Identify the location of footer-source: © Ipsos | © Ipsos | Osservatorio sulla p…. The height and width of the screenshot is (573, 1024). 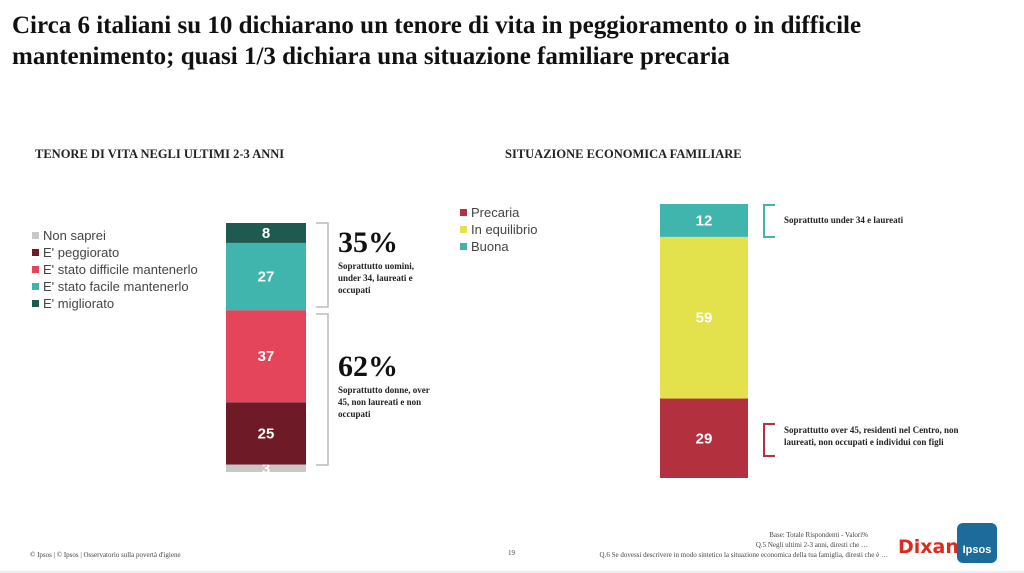
(105, 555).